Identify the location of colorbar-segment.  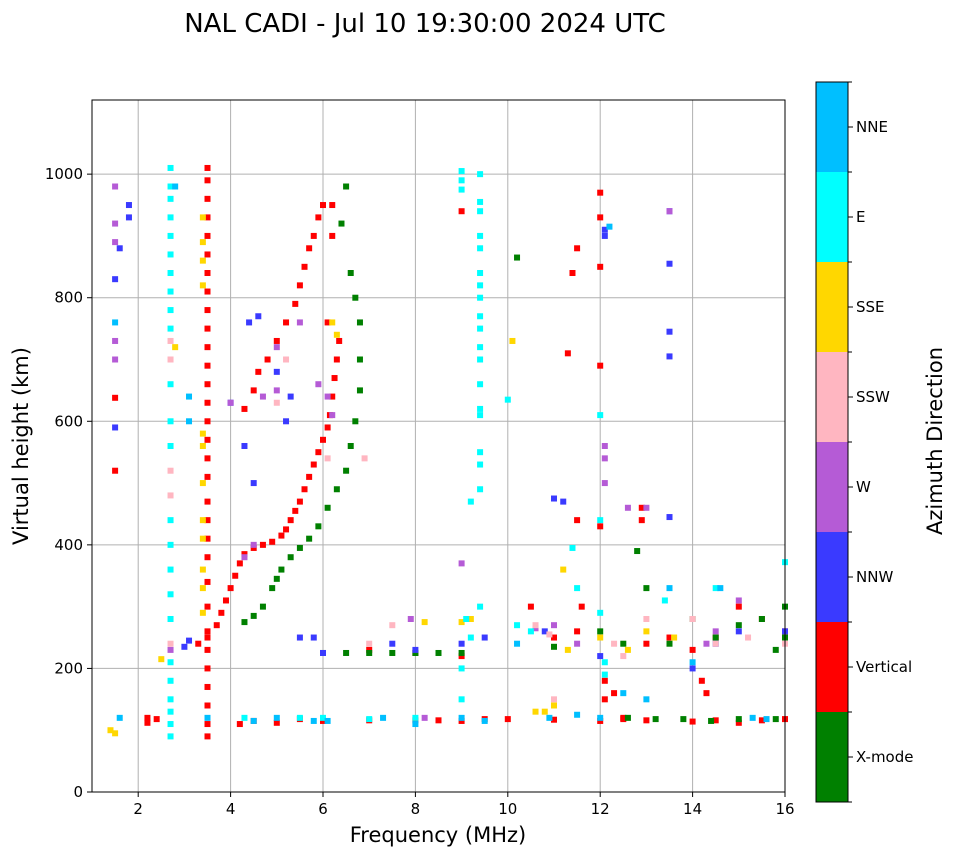
(832, 307).